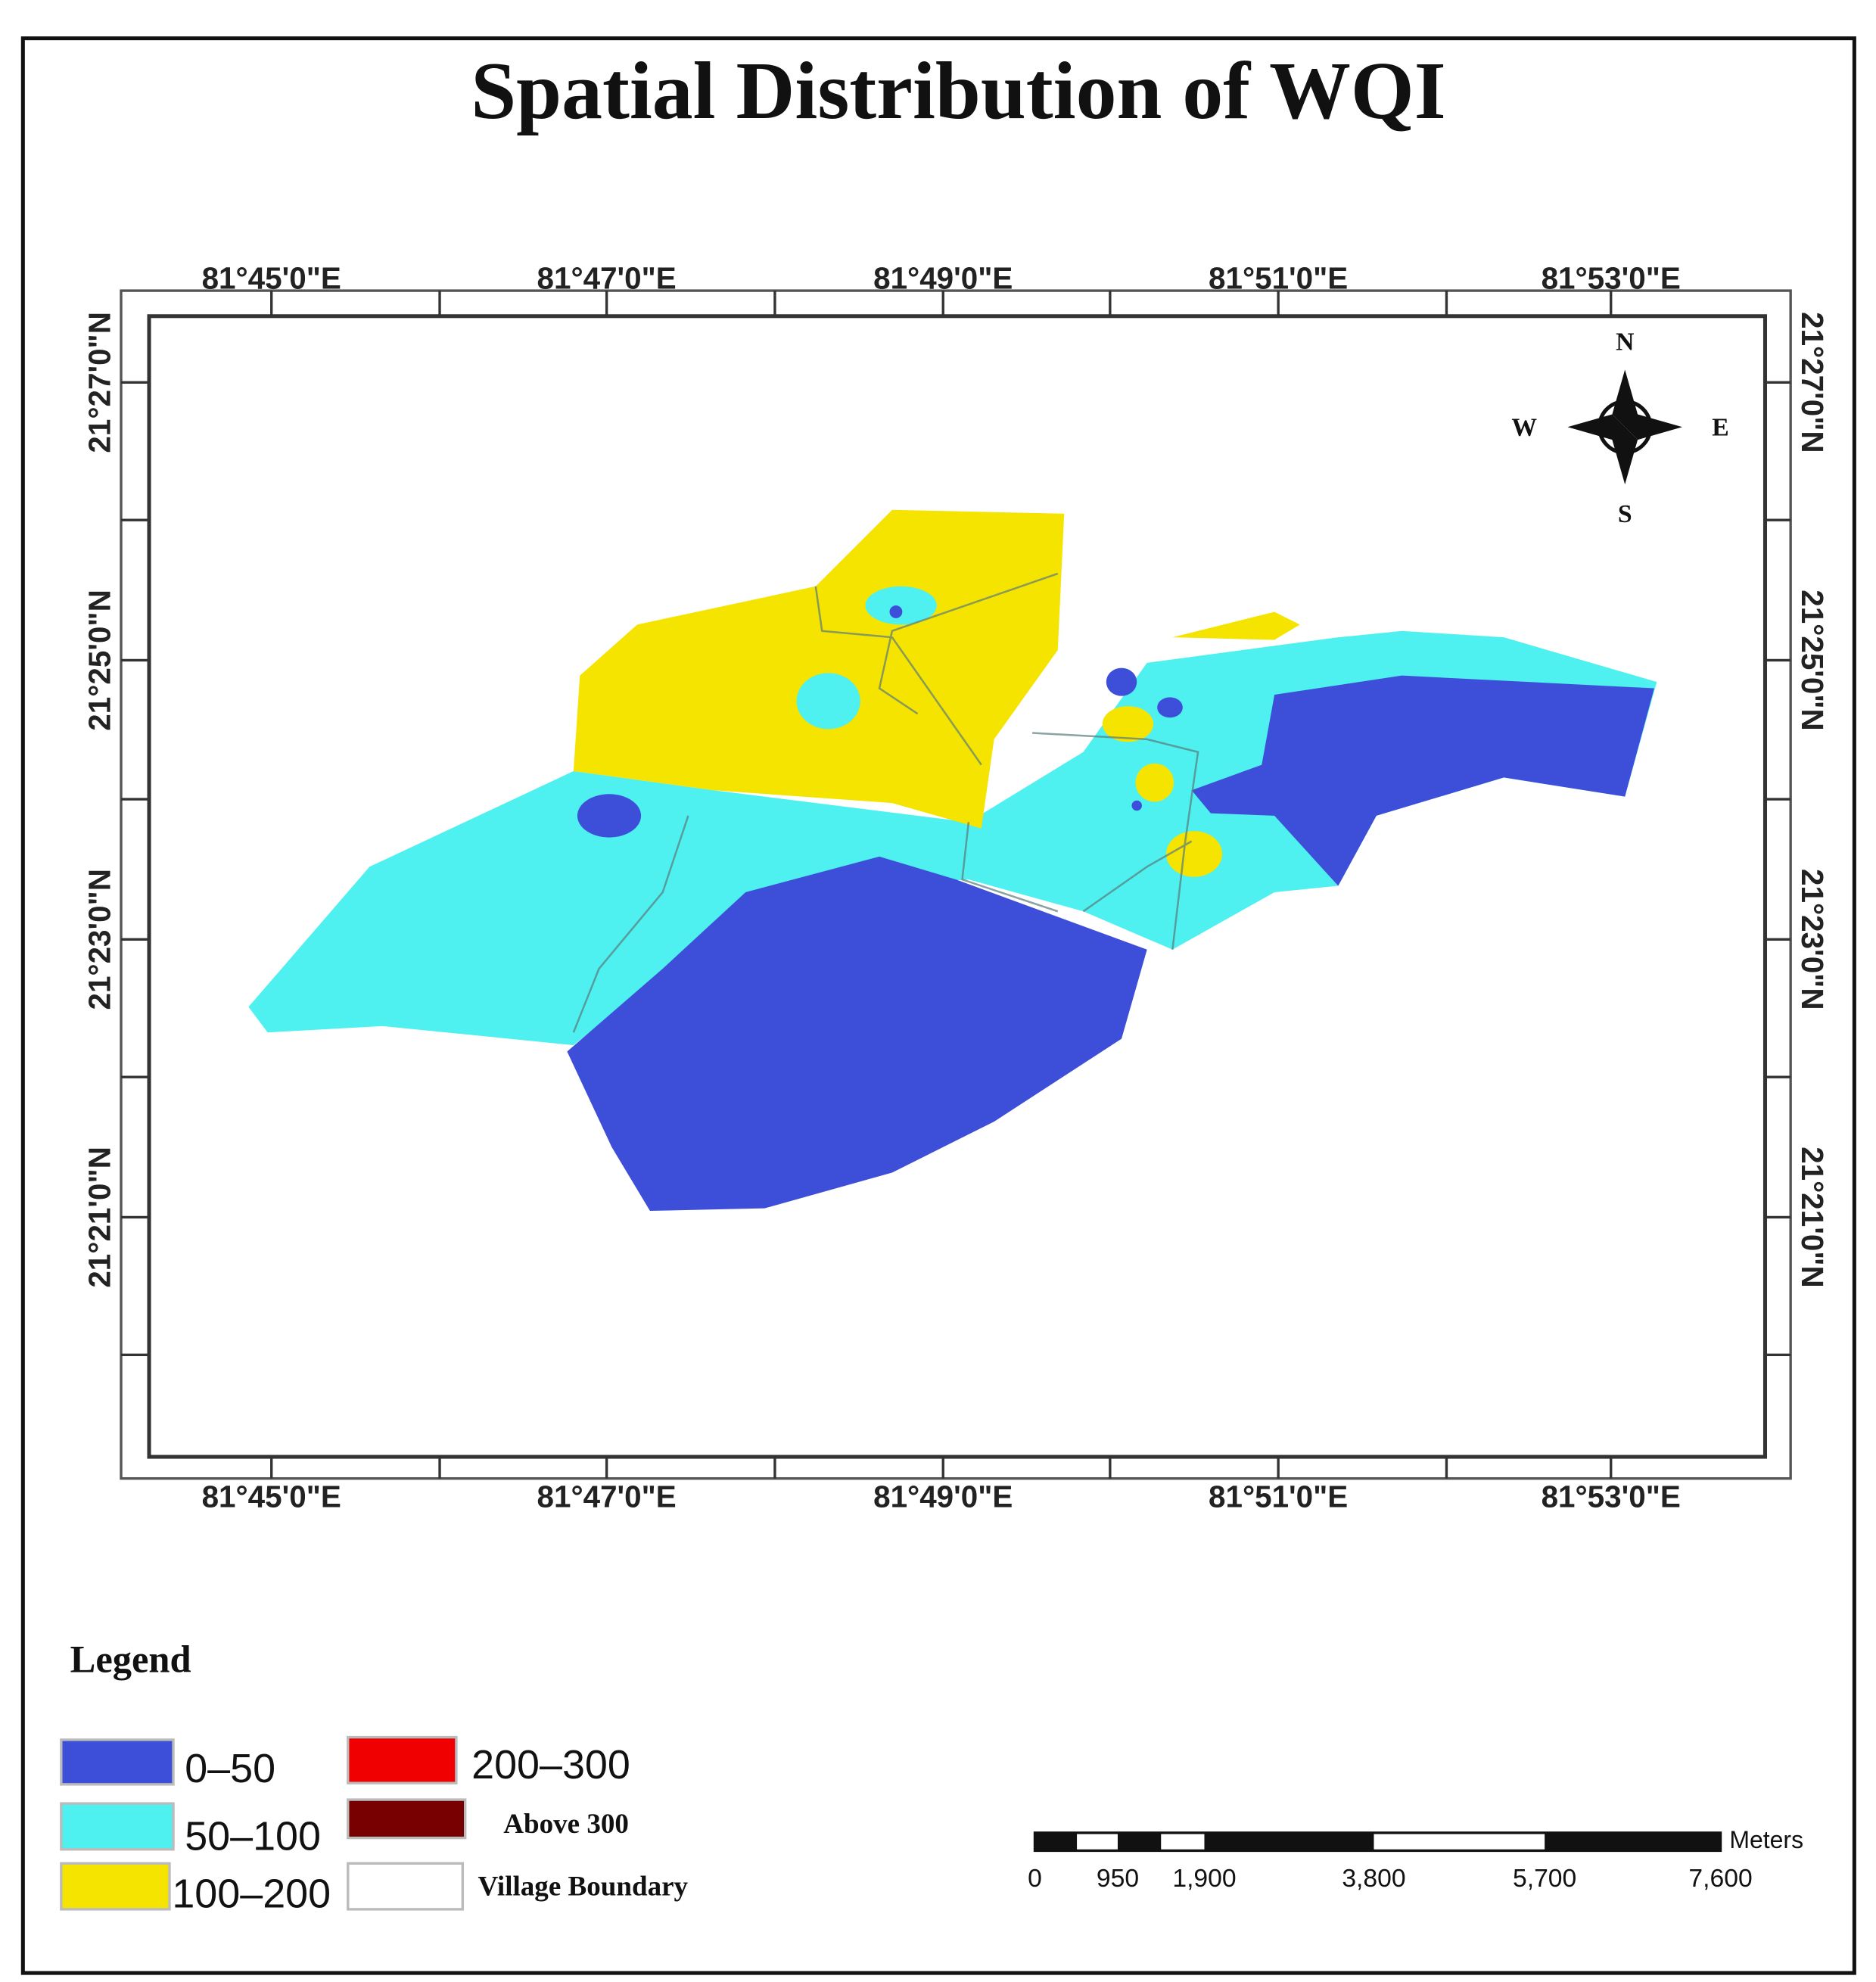 The image size is (1876, 1982). What do you see at coordinates (1373, 1879) in the screenshot?
I see `scale-label: 3,800` at bounding box center [1373, 1879].